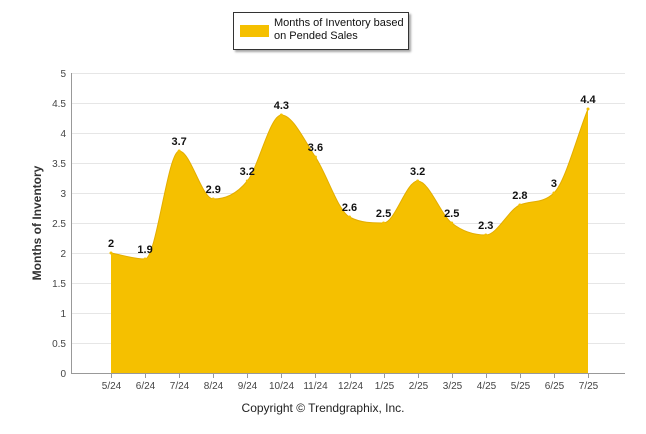 The width and height of the screenshot is (646, 434). What do you see at coordinates (111, 244) in the screenshot?
I see `data-label: 2` at bounding box center [111, 244].